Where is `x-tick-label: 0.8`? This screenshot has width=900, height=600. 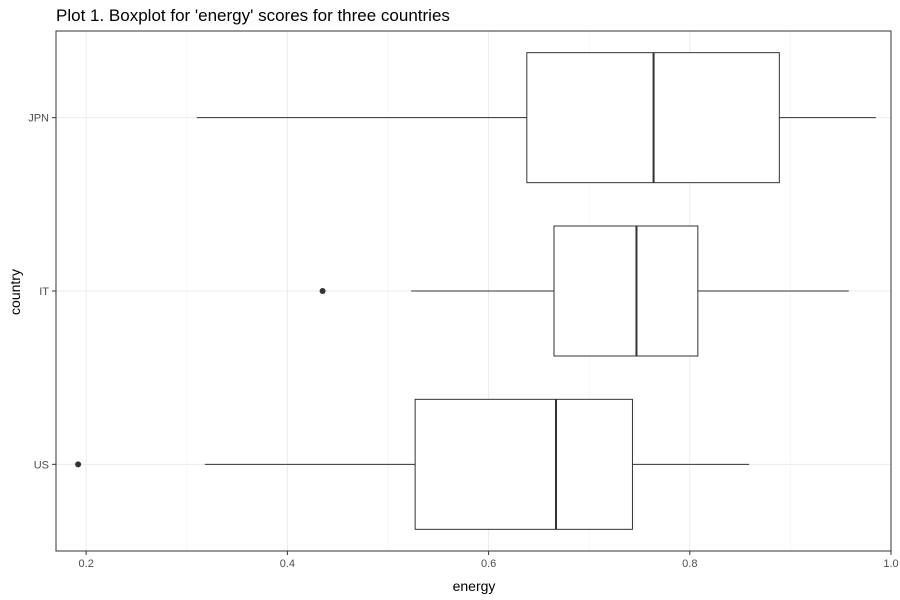 x-tick-label: 0.8 is located at coordinates (689, 564).